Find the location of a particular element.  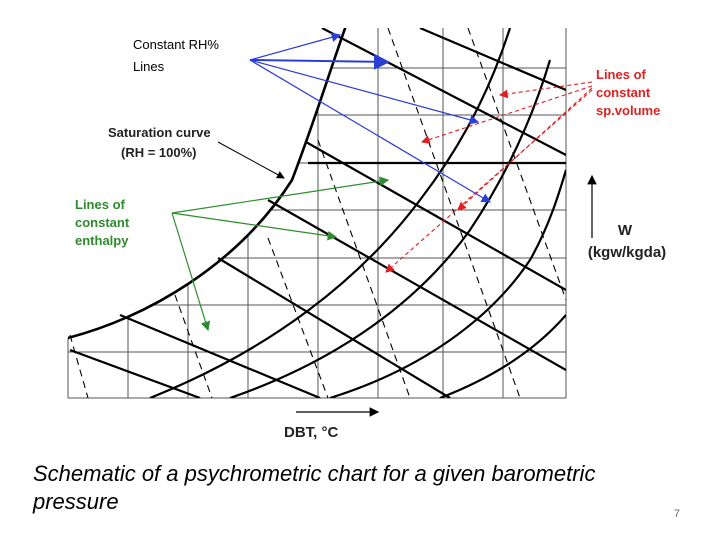

saturation-label: Saturation curve (RH = 100%) is located at coordinates (161, 142).